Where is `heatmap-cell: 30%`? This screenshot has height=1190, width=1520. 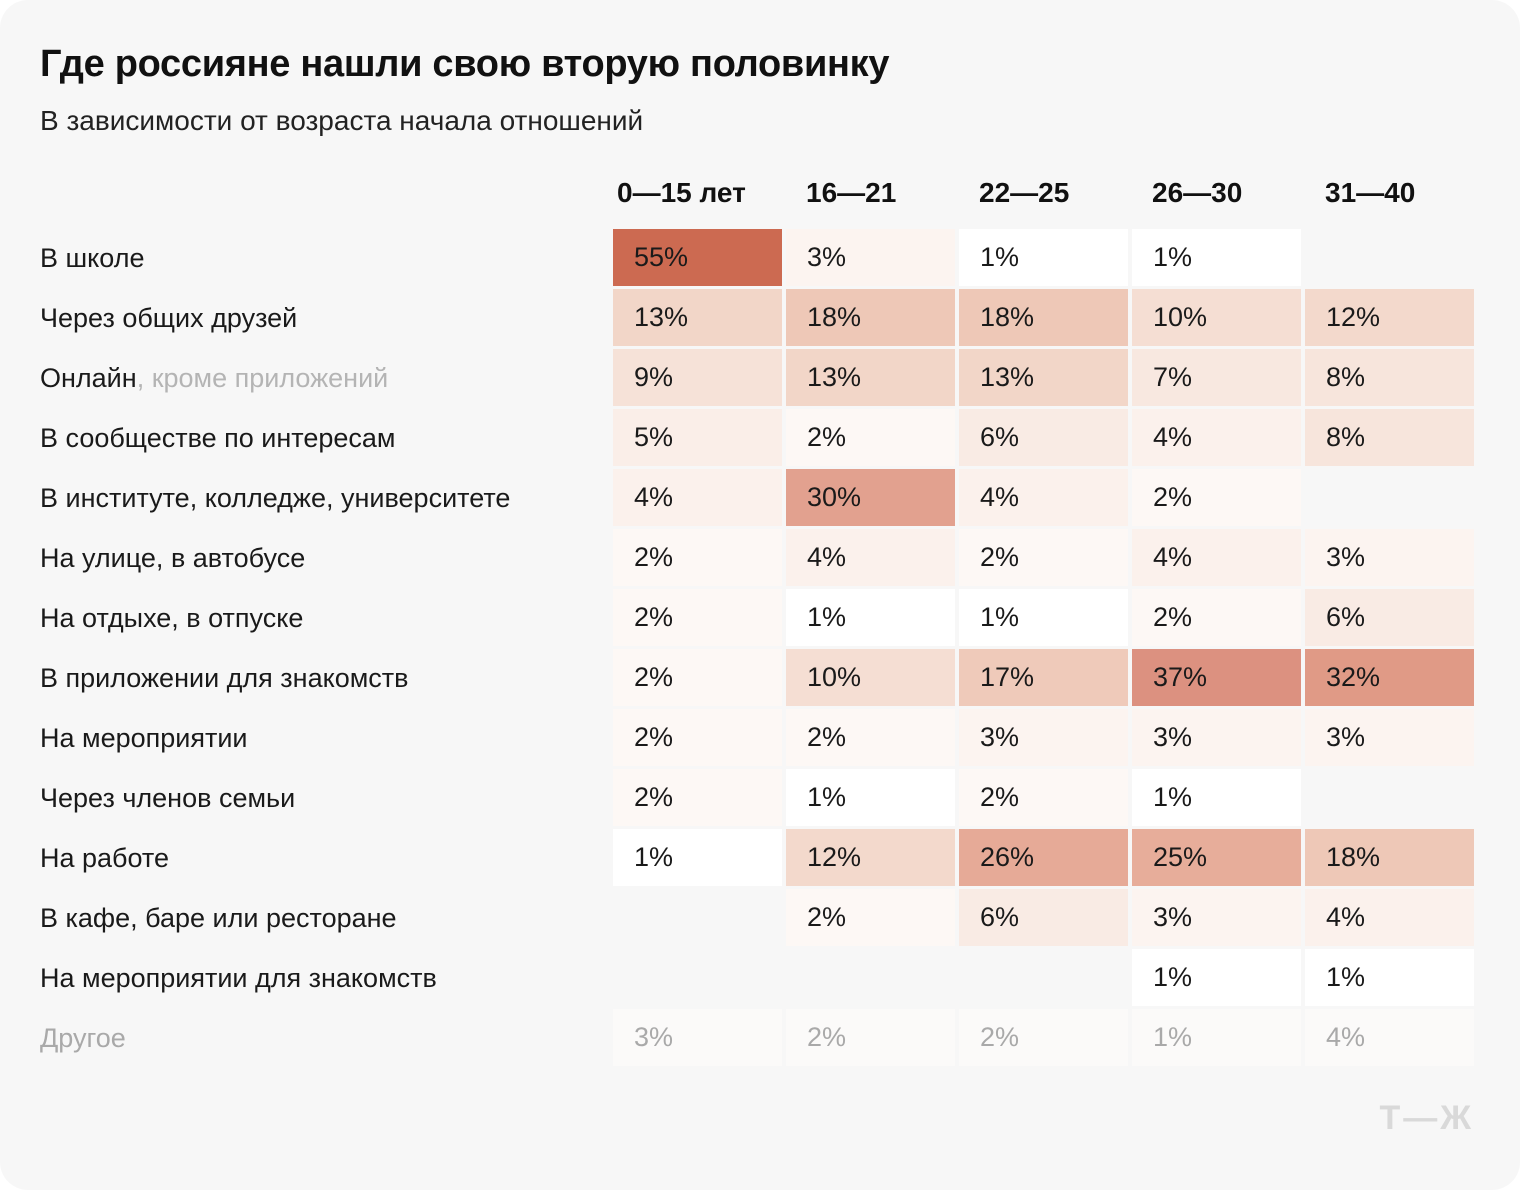
heatmap-cell: 30% is located at coordinates (870, 497).